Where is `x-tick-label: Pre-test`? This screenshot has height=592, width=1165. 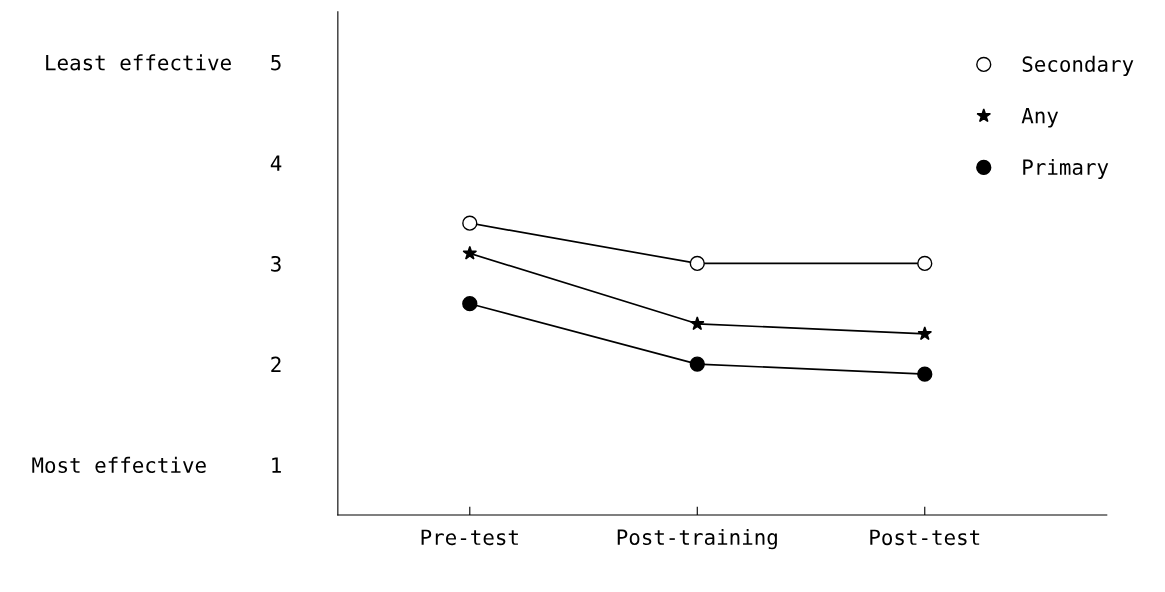
x-tick-label: Pre-test is located at coordinates (469, 537).